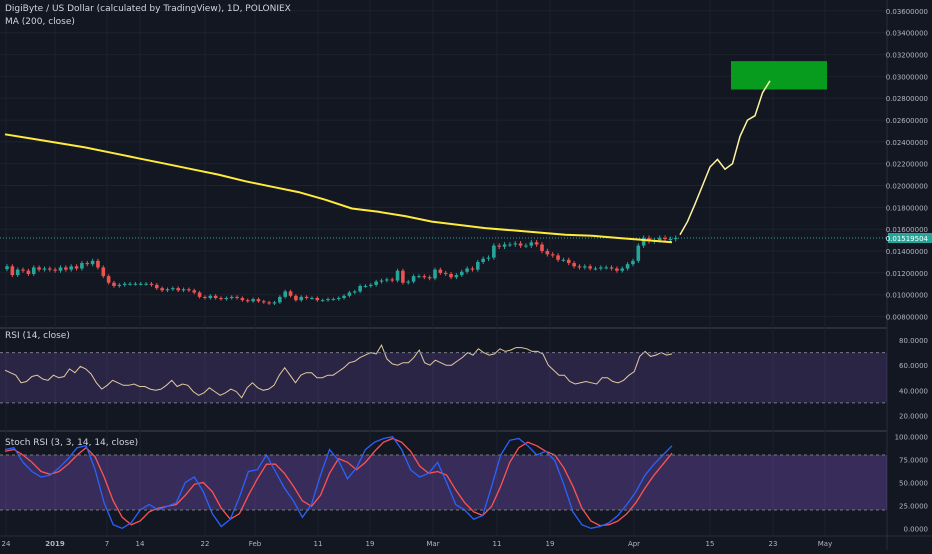 The width and height of the screenshot is (932, 554). What do you see at coordinates (443, 482) in the screenshot?
I see `stoch-band` at bounding box center [443, 482].